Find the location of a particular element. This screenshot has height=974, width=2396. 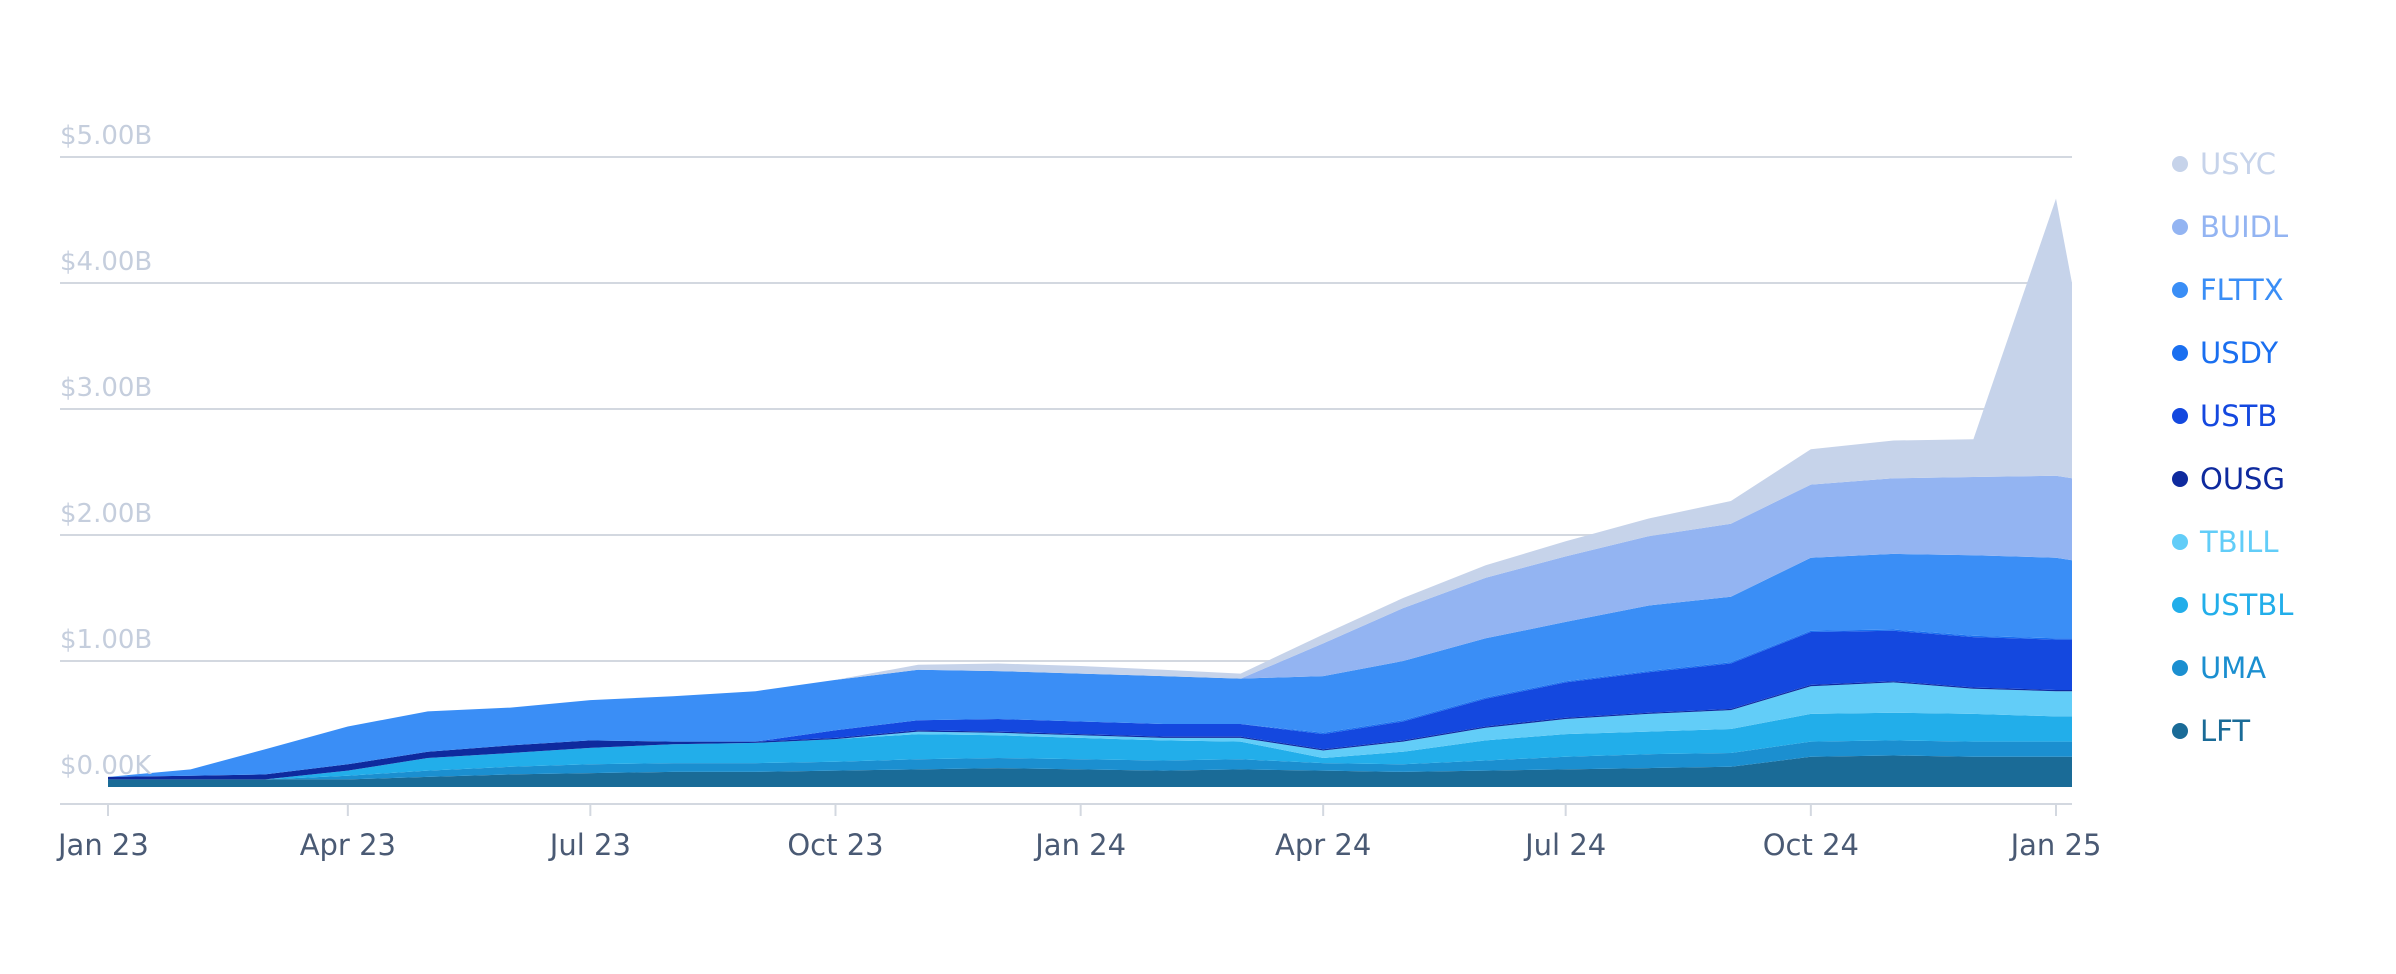

legend-item-ustb: USTB is located at coordinates (2272, 415).